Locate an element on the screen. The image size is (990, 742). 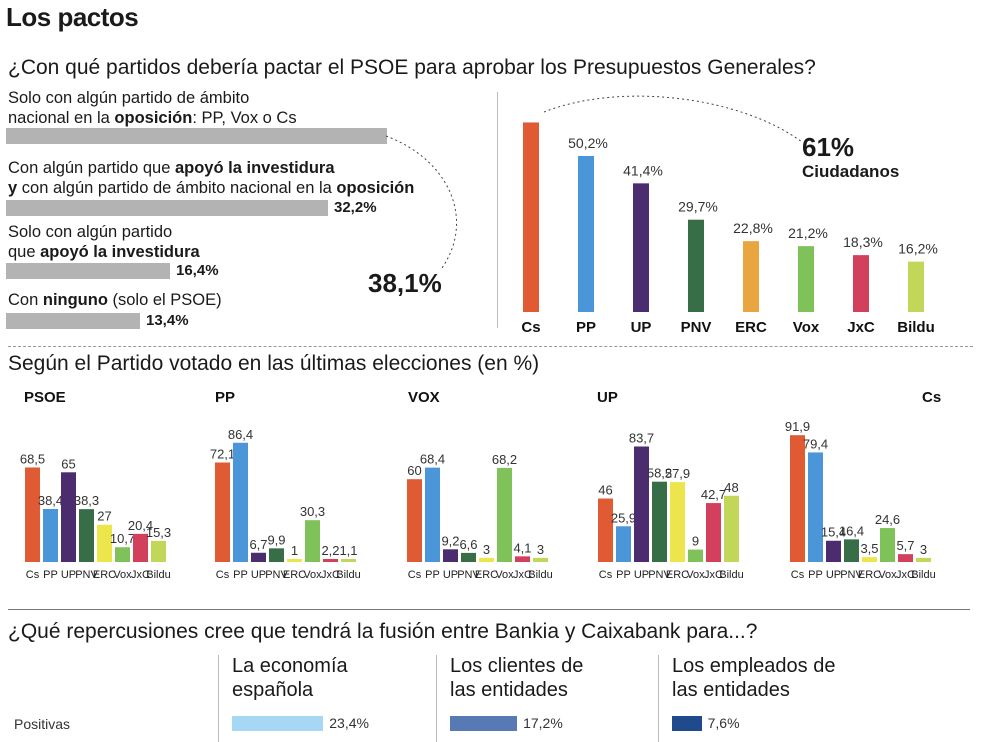
bar-label-pp: 50,2% is located at coordinates (588, 143).